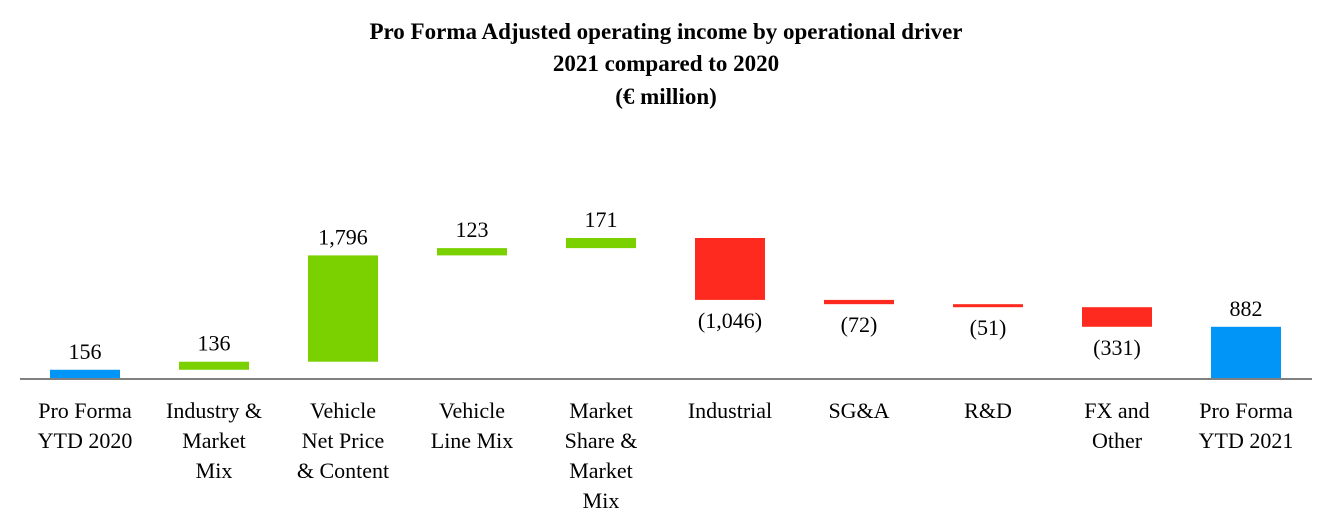  Describe the element at coordinates (666, 96) in the screenshot. I see `chart-title-line-3: (€ million)` at that location.